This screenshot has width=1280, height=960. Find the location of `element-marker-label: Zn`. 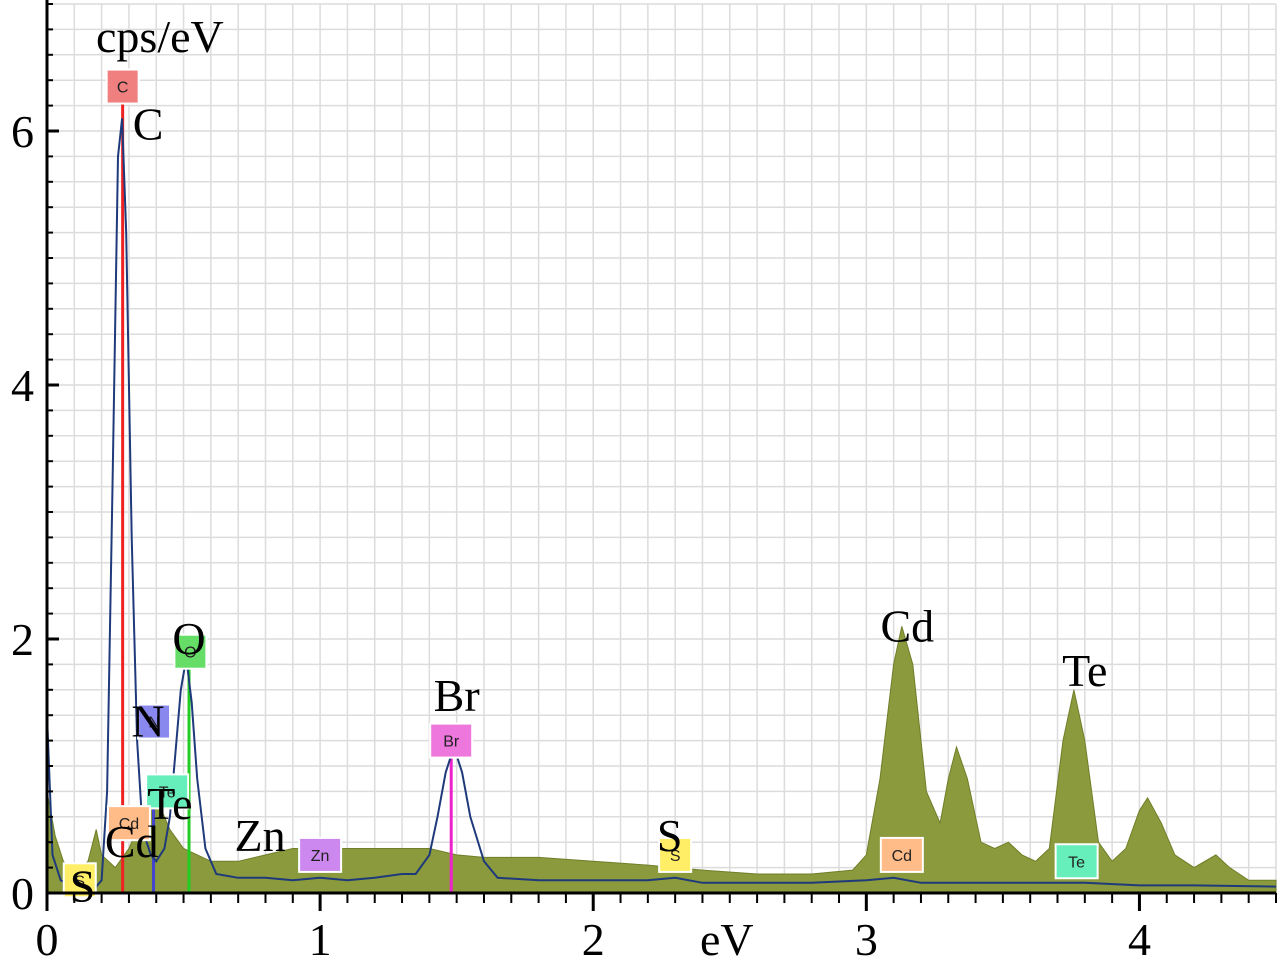

element-marker-label: Zn is located at coordinates (320, 856).